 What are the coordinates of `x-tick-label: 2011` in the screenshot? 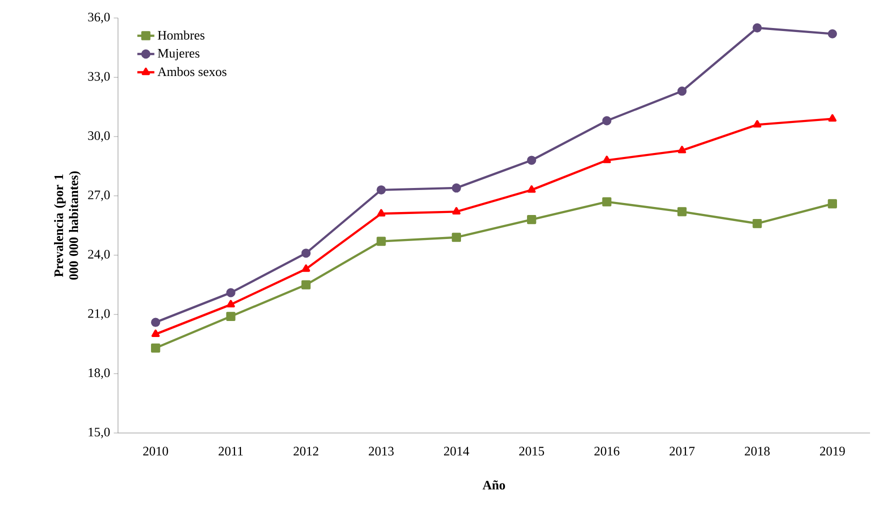 It's located at (230, 451).